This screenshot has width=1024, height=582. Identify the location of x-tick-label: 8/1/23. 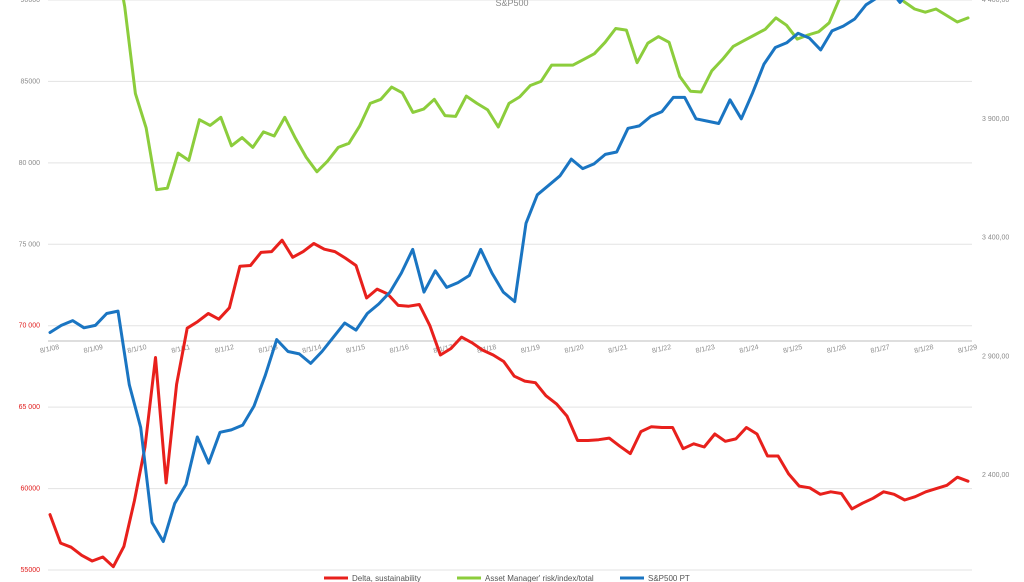
(705, 349).